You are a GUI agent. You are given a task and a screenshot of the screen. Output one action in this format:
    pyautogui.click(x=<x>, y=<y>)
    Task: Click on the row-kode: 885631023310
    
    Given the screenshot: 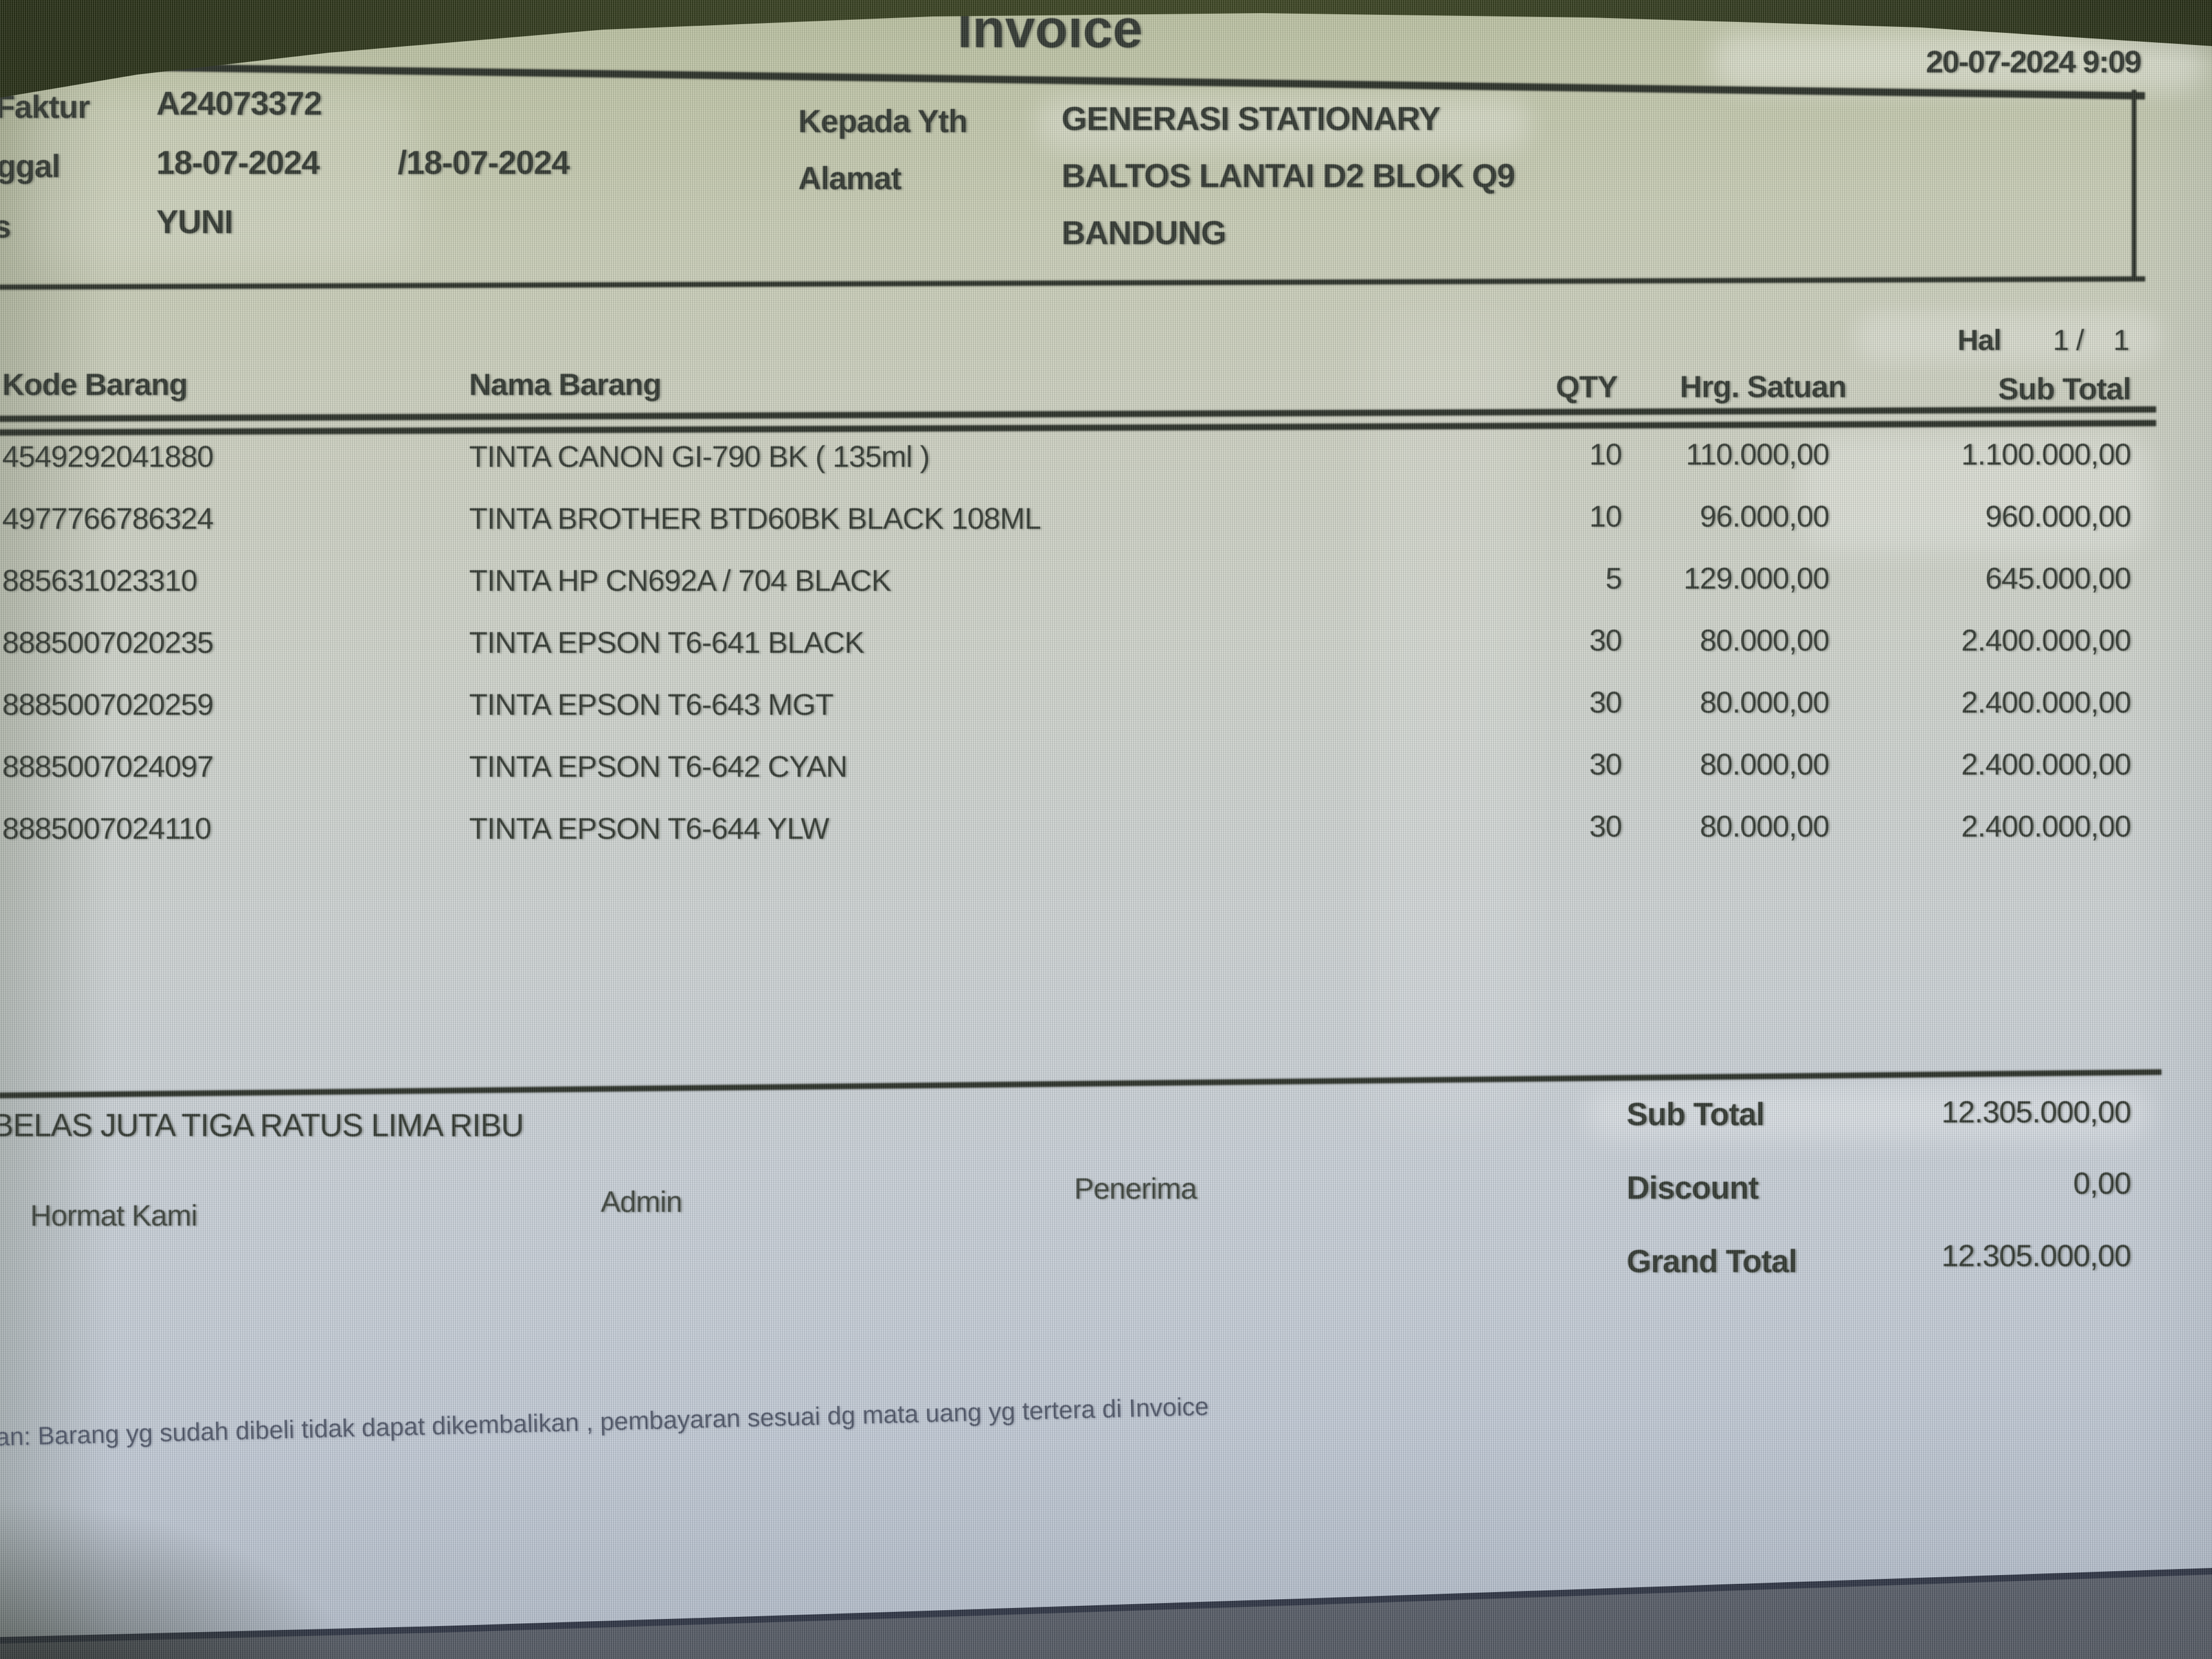 What is the action you would take?
    pyautogui.click(x=100, y=580)
    